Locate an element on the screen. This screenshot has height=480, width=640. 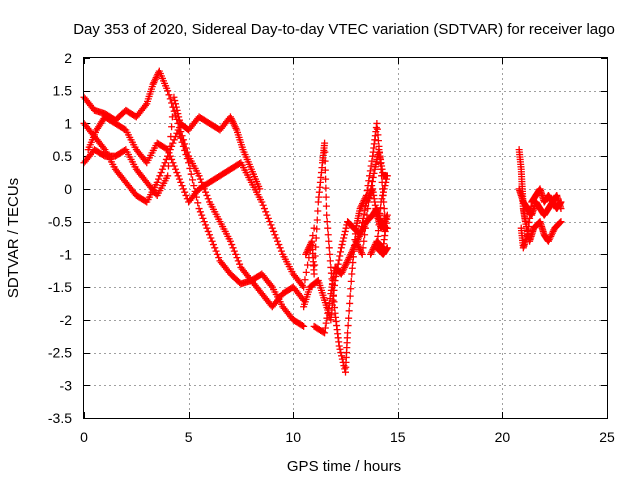
series-track-d is located at coordinates (201, 202).